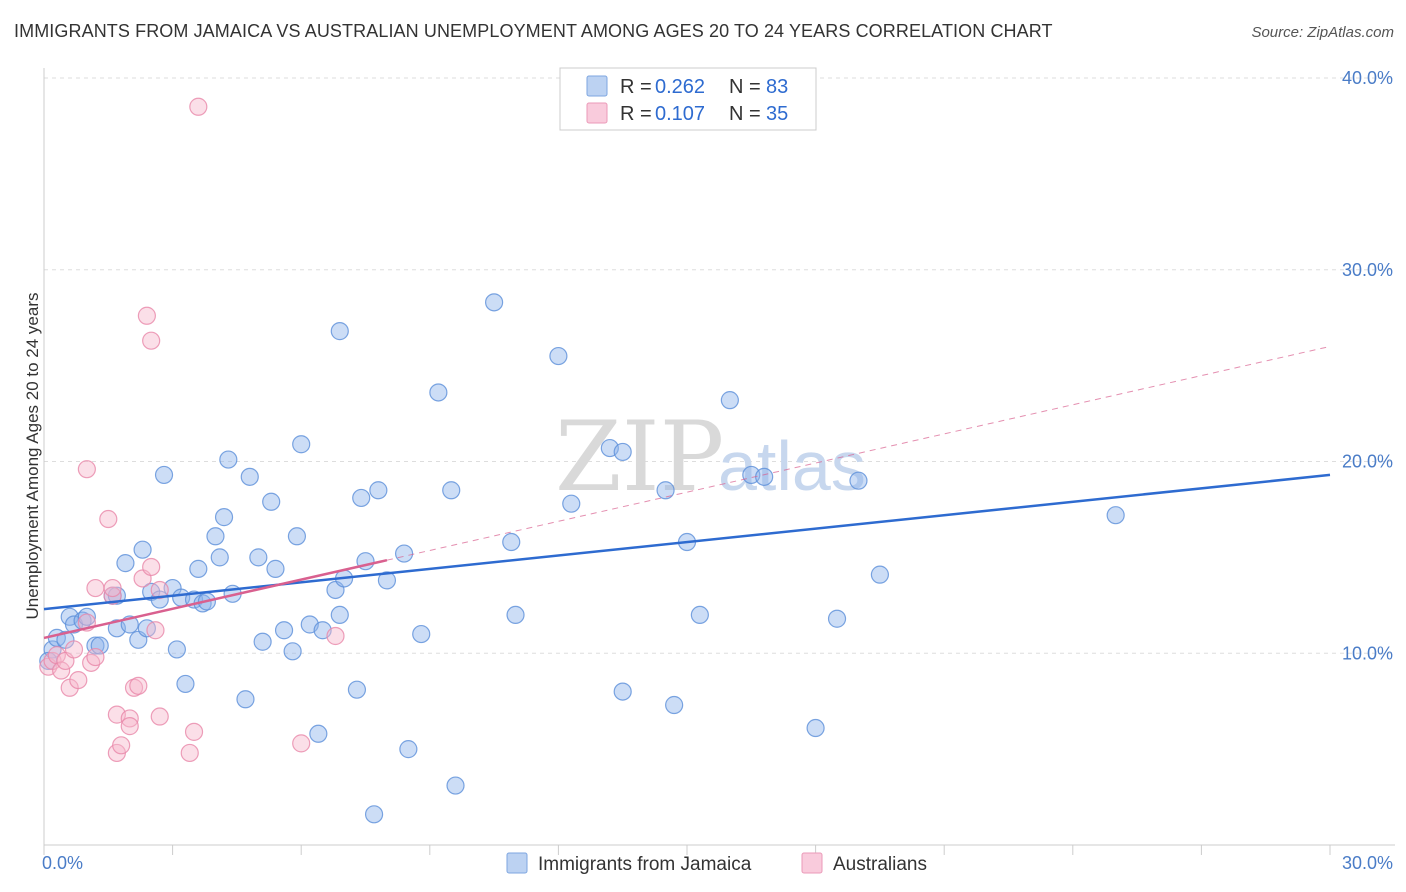 This screenshot has height=892, width=1406. I want to click on legend-n-label-jamaica: N =, so click(745, 87).